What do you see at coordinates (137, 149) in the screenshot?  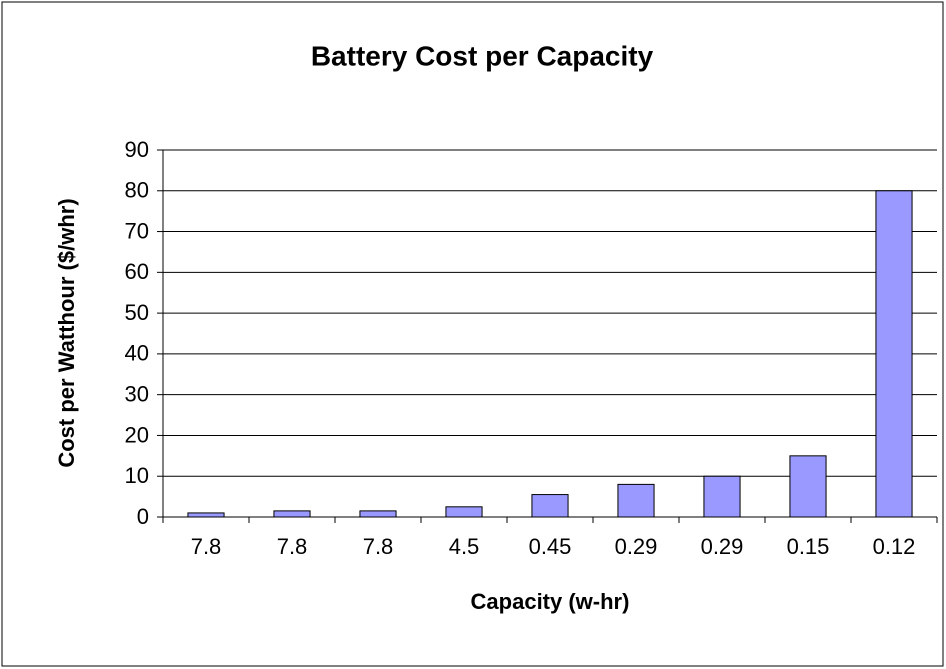 I see `y-tick-label: 90` at bounding box center [137, 149].